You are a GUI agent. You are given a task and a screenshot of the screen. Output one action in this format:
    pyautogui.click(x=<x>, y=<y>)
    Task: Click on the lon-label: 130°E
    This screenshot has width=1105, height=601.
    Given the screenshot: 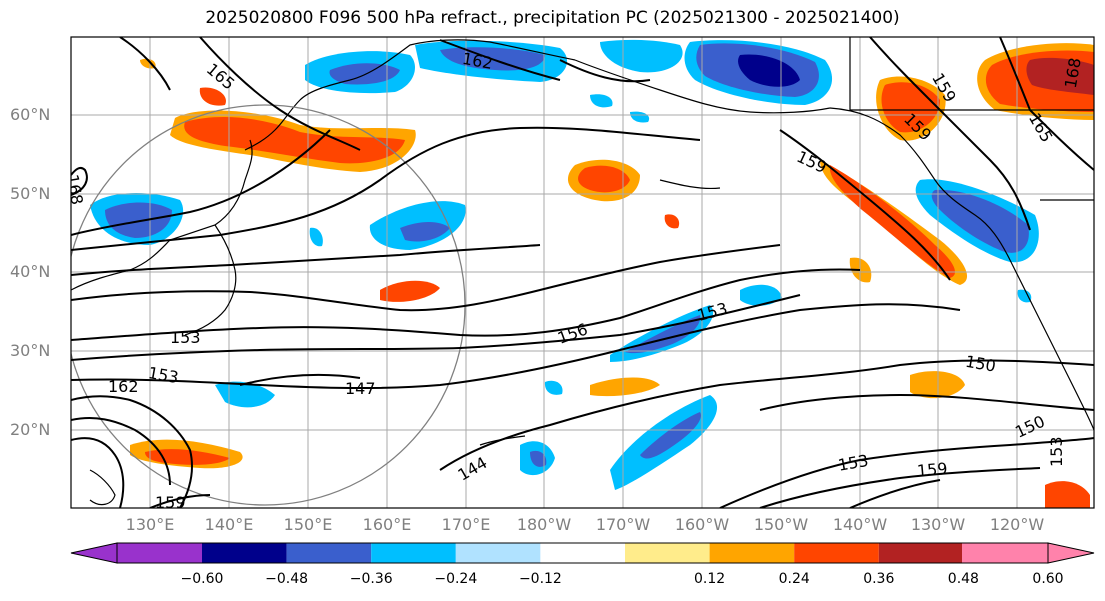 What is the action you would take?
    pyautogui.click(x=150, y=524)
    